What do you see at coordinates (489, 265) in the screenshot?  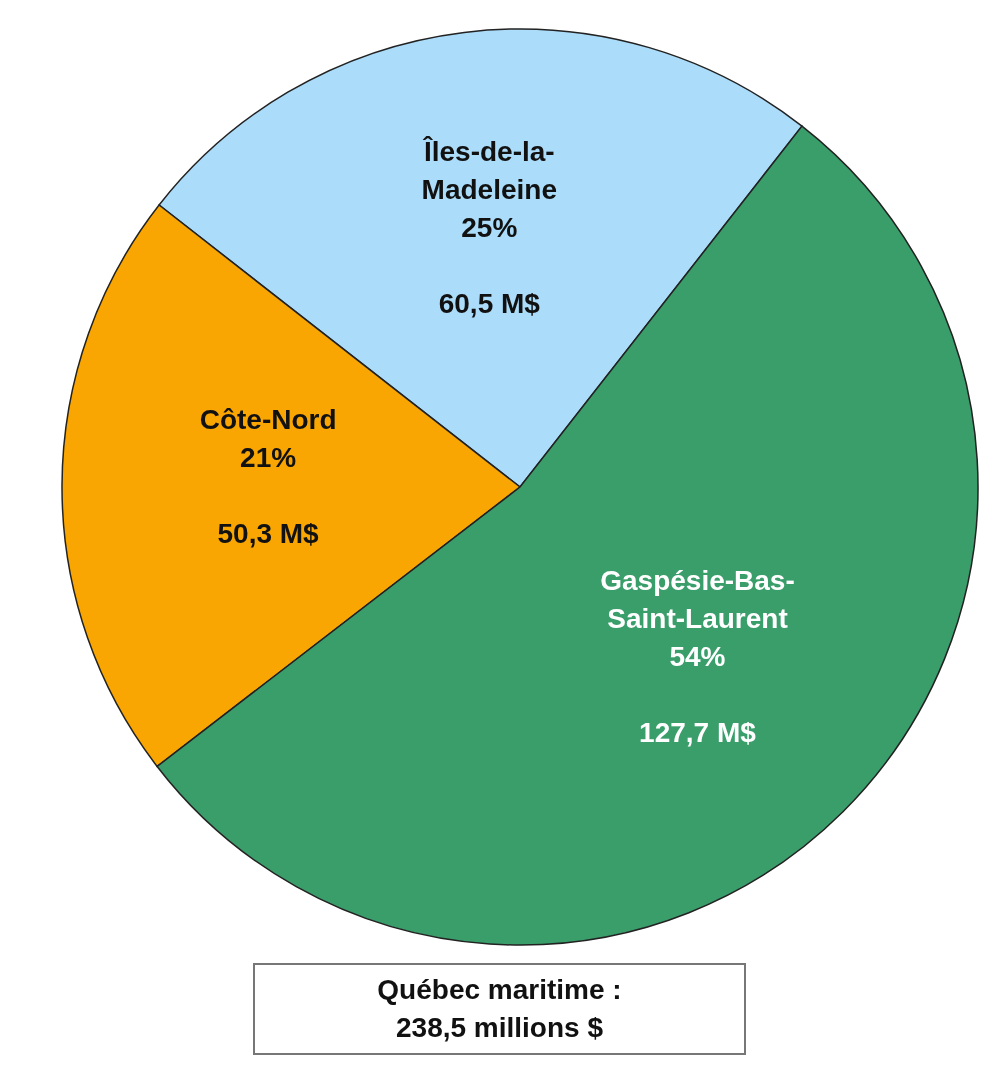 I see `text: 25% 60,5 M$` at bounding box center [489, 265].